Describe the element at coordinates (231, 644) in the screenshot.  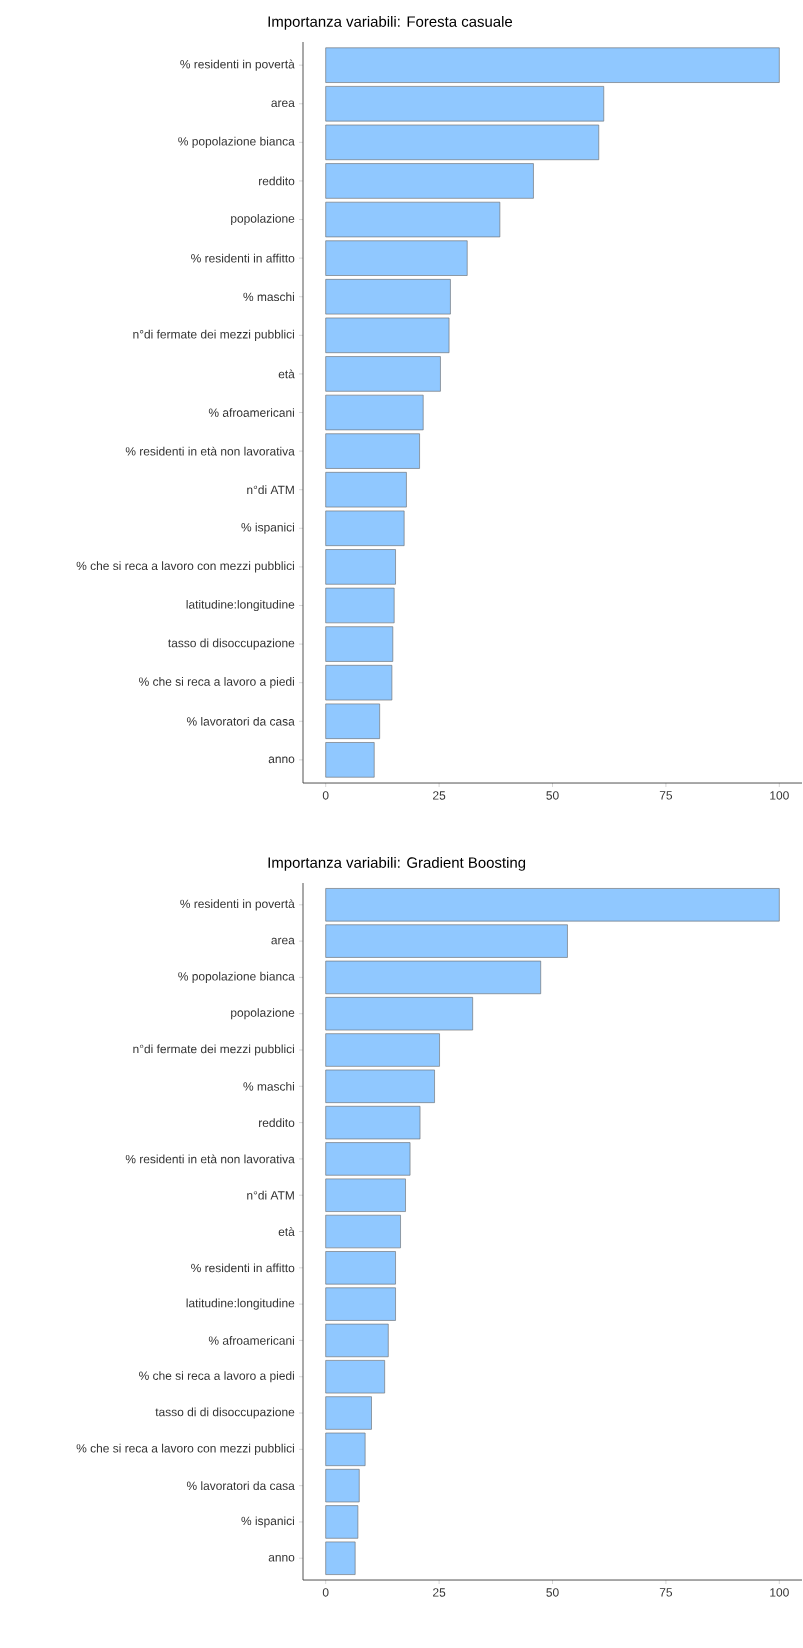
I see `y-tick-label: tasso di disoccupazione` at that location.